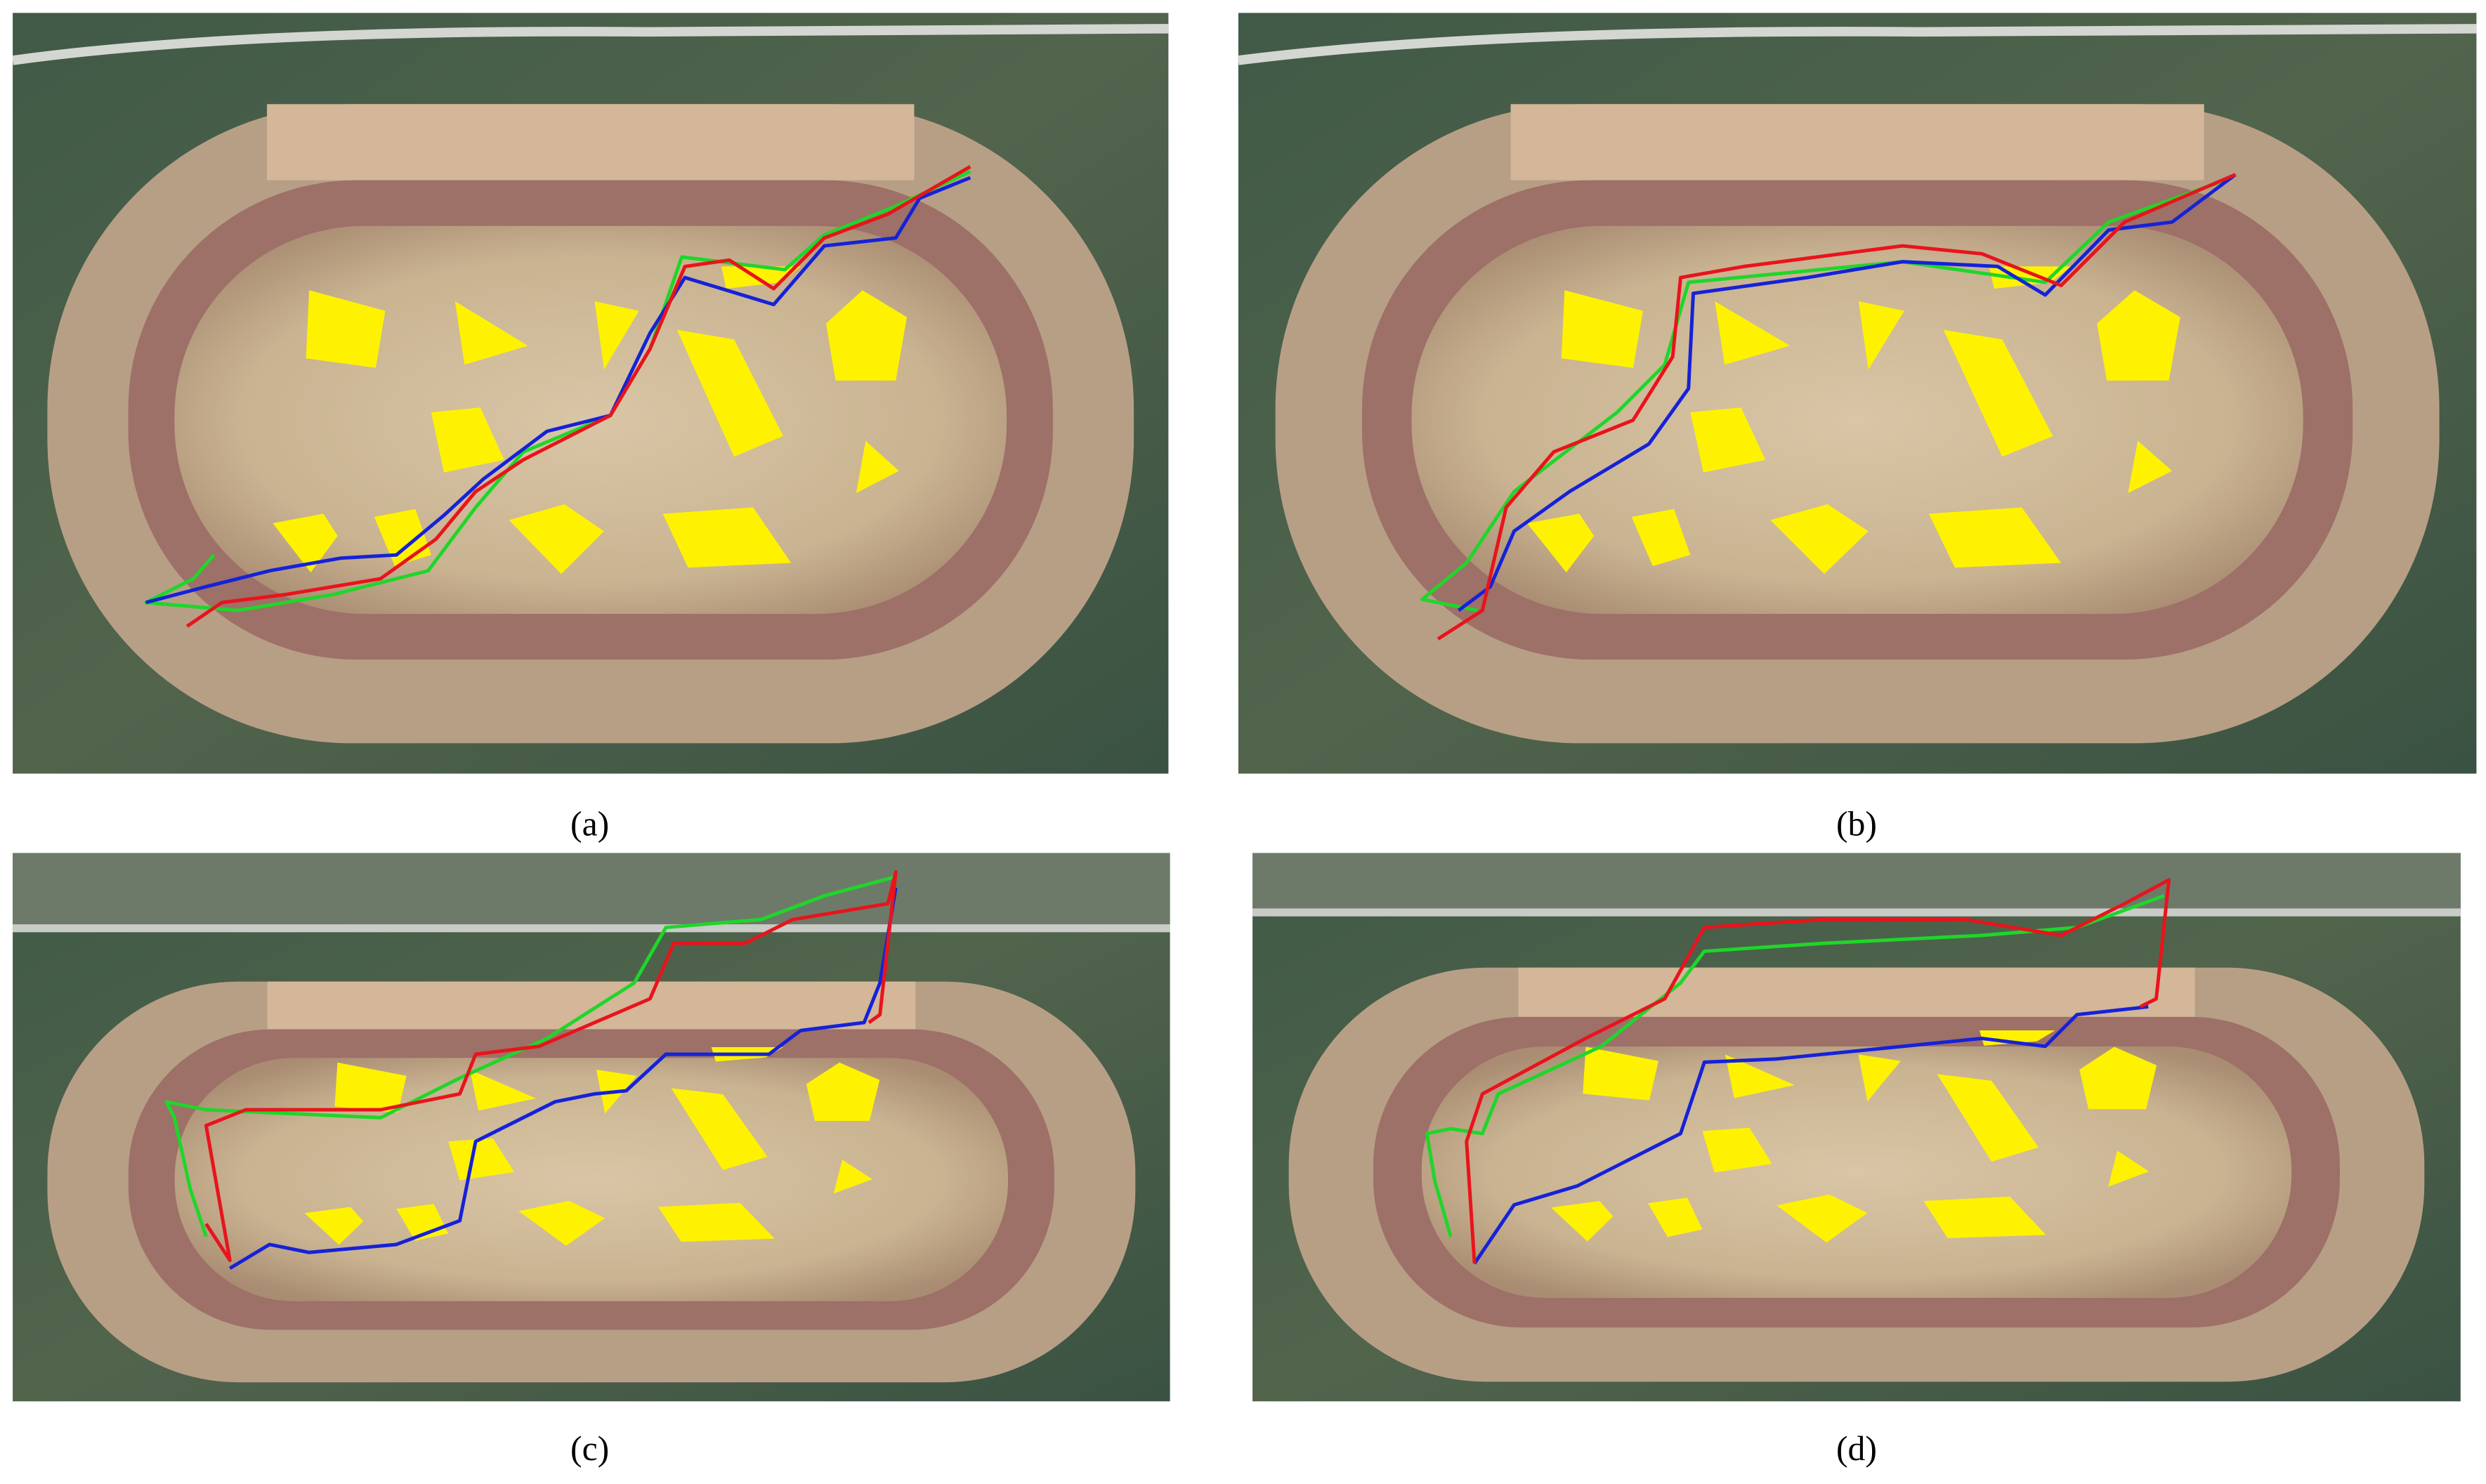 The width and height of the screenshot is (2486, 1484). Describe the element at coordinates (589, 824) in the screenshot. I see `panel-label: (a)` at that location.